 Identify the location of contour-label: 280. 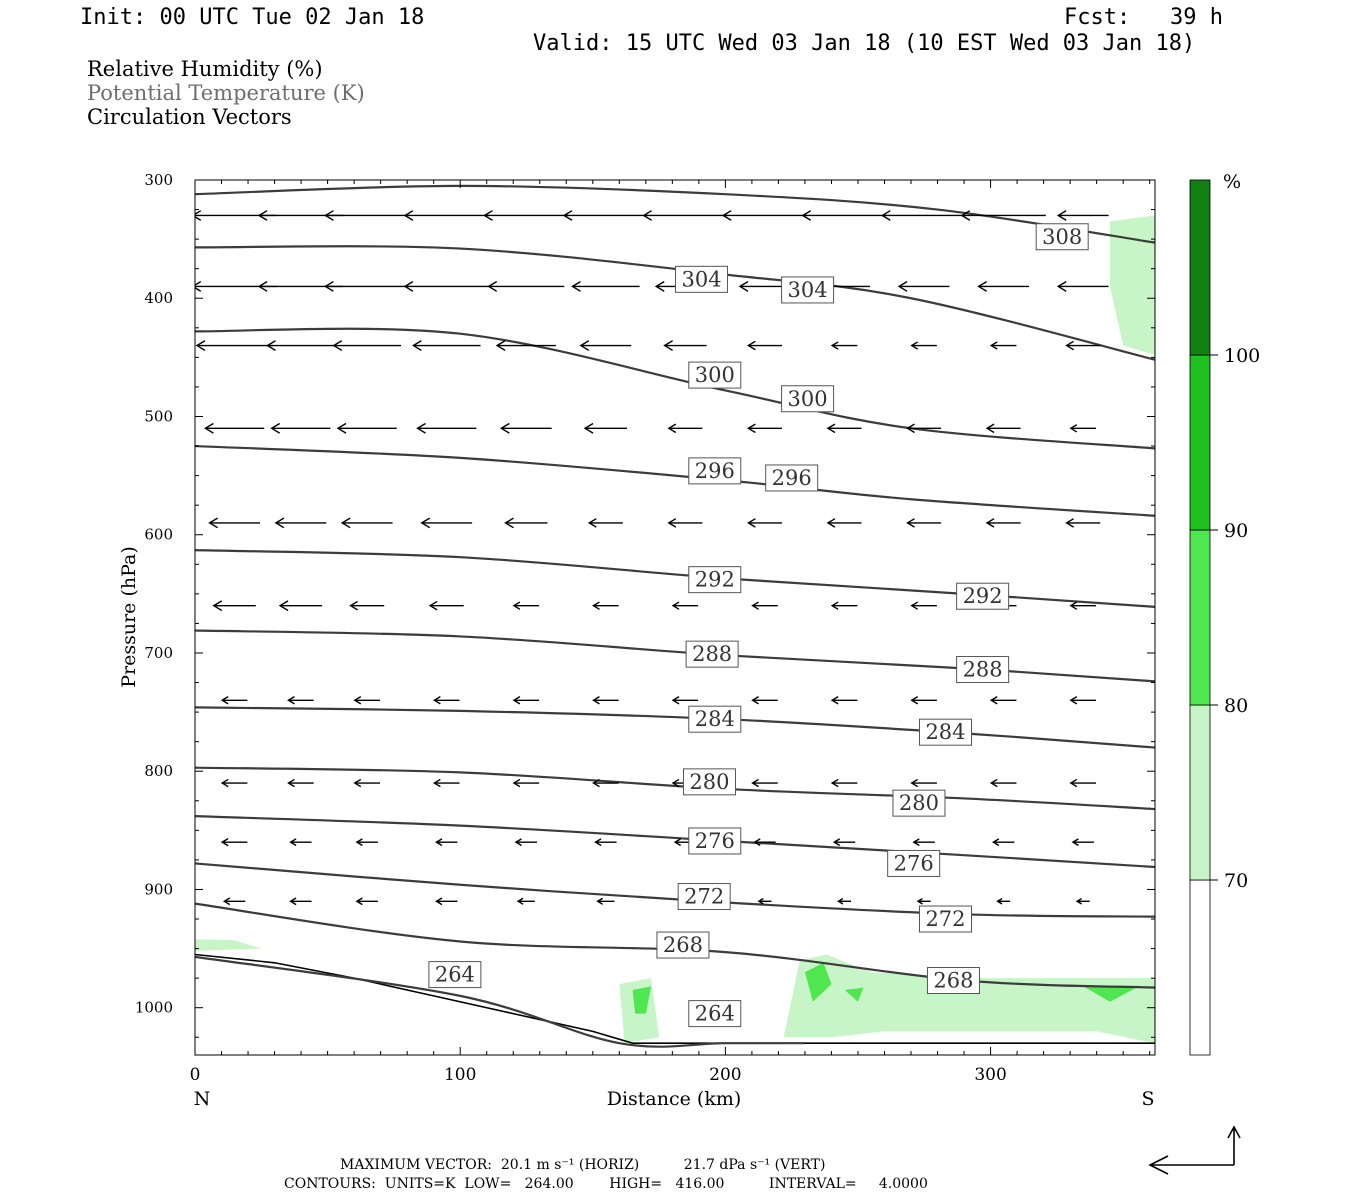
(709, 782).